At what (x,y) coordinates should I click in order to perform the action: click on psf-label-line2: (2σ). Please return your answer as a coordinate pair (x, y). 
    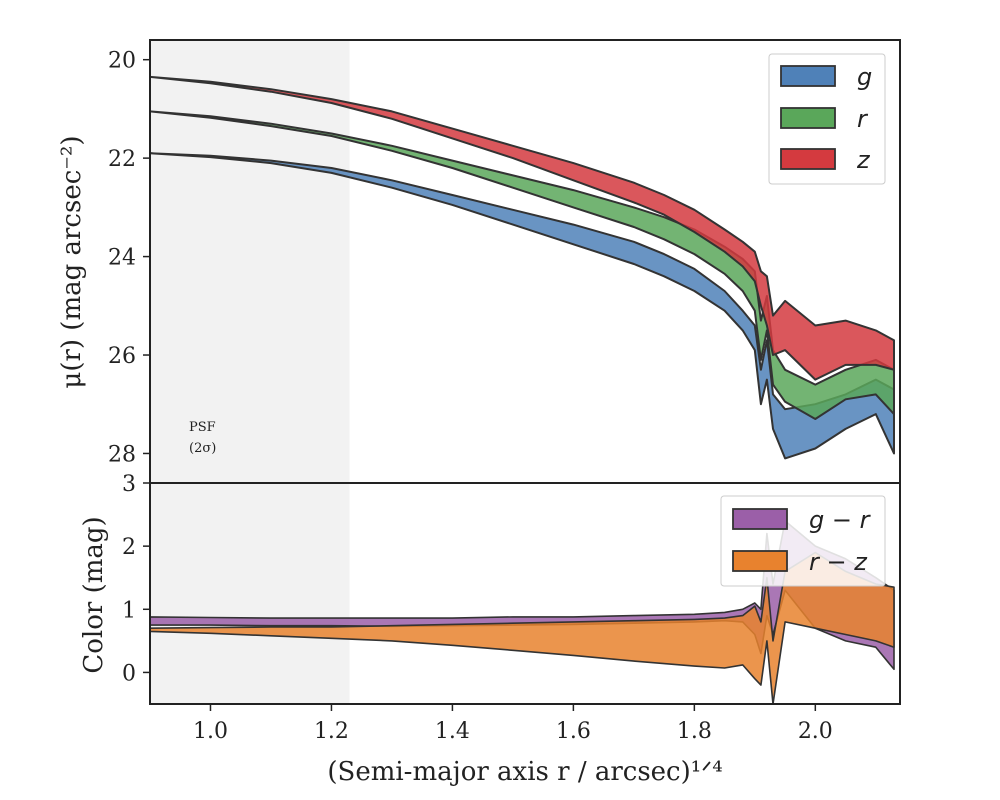
    Looking at the image, I should click on (202, 448).